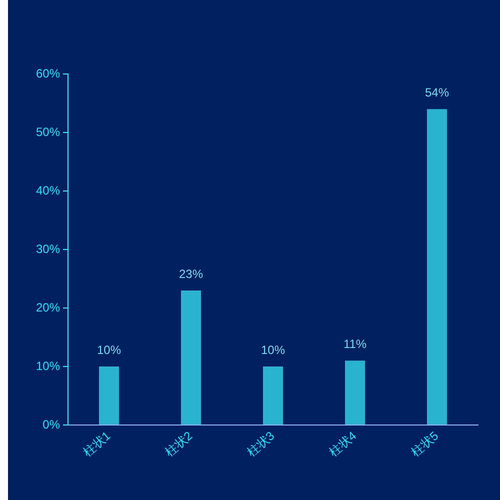  Describe the element at coordinates (343, 444) in the screenshot. I see `x-tick-label: 柱状4` at that location.